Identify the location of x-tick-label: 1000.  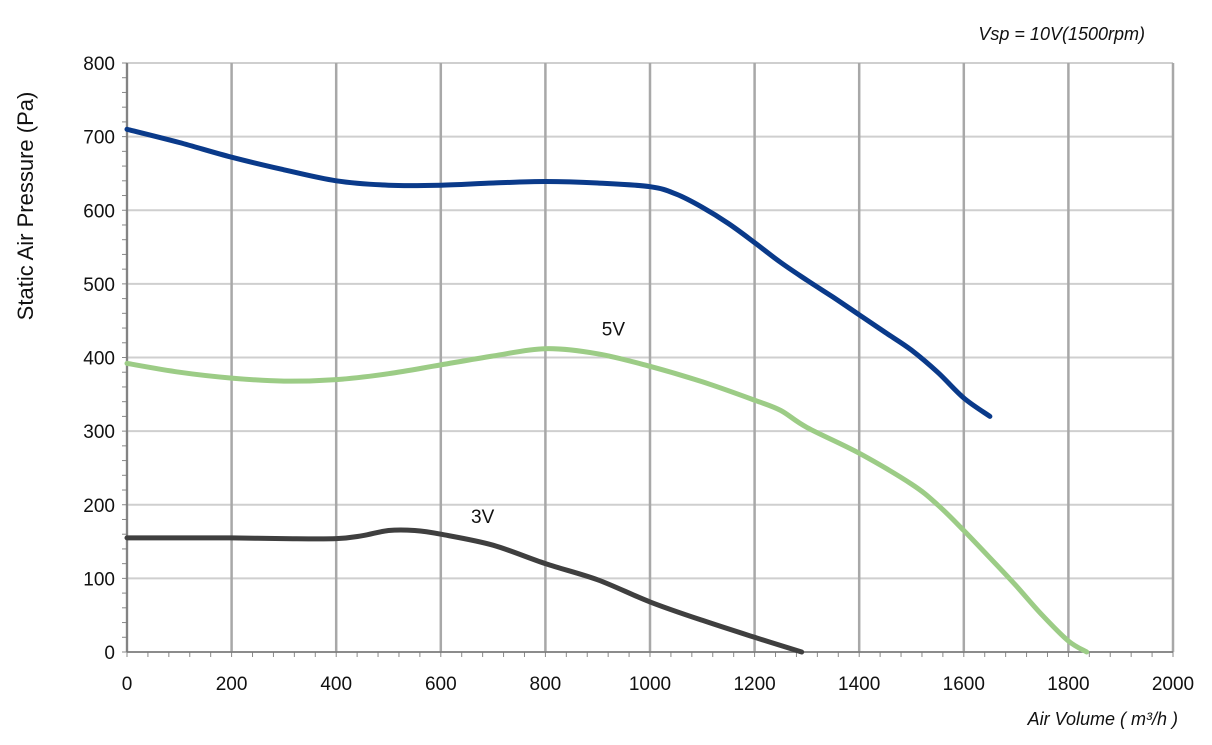
(650, 684).